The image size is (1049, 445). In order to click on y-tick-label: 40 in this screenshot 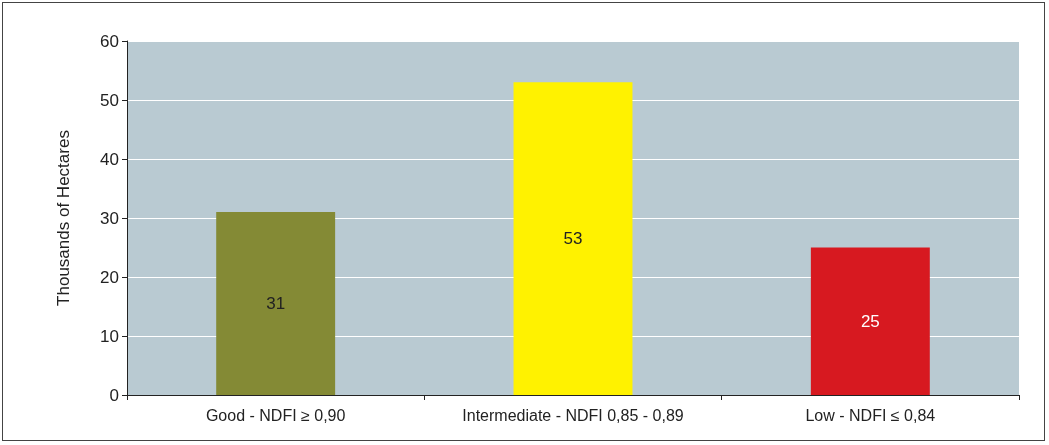, I will do `click(109, 159)`.